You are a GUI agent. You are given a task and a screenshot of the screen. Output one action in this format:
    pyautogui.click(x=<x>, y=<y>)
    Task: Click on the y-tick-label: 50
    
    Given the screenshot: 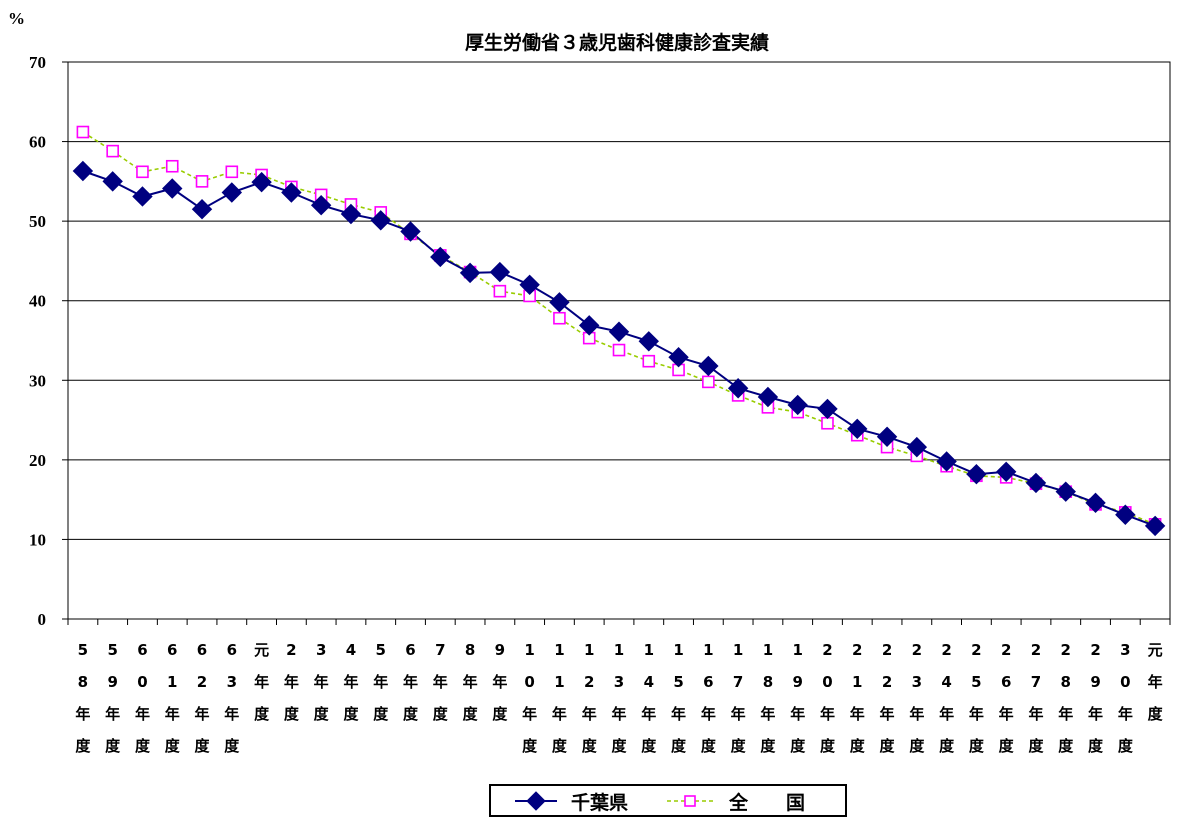 What is the action you would take?
    pyautogui.click(x=37, y=221)
    